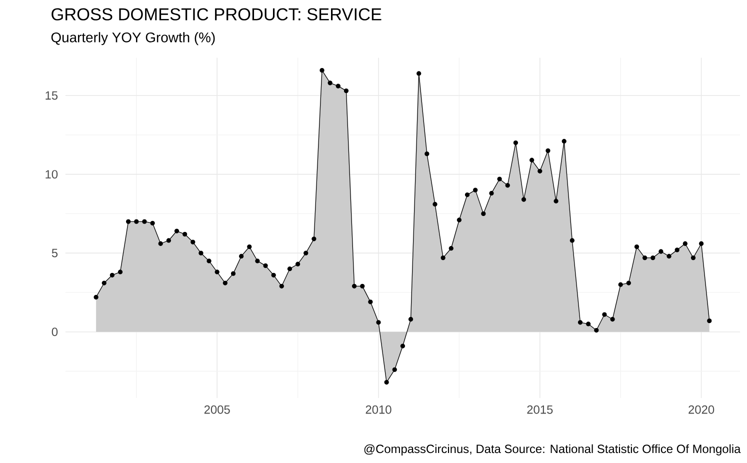 This screenshot has height=463, width=747. What do you see at coordinates (133, 39) in the screenshot?
I see `chart-subtitle: Quarterly YOY Growth (%)` at bounding box center [133, 39].